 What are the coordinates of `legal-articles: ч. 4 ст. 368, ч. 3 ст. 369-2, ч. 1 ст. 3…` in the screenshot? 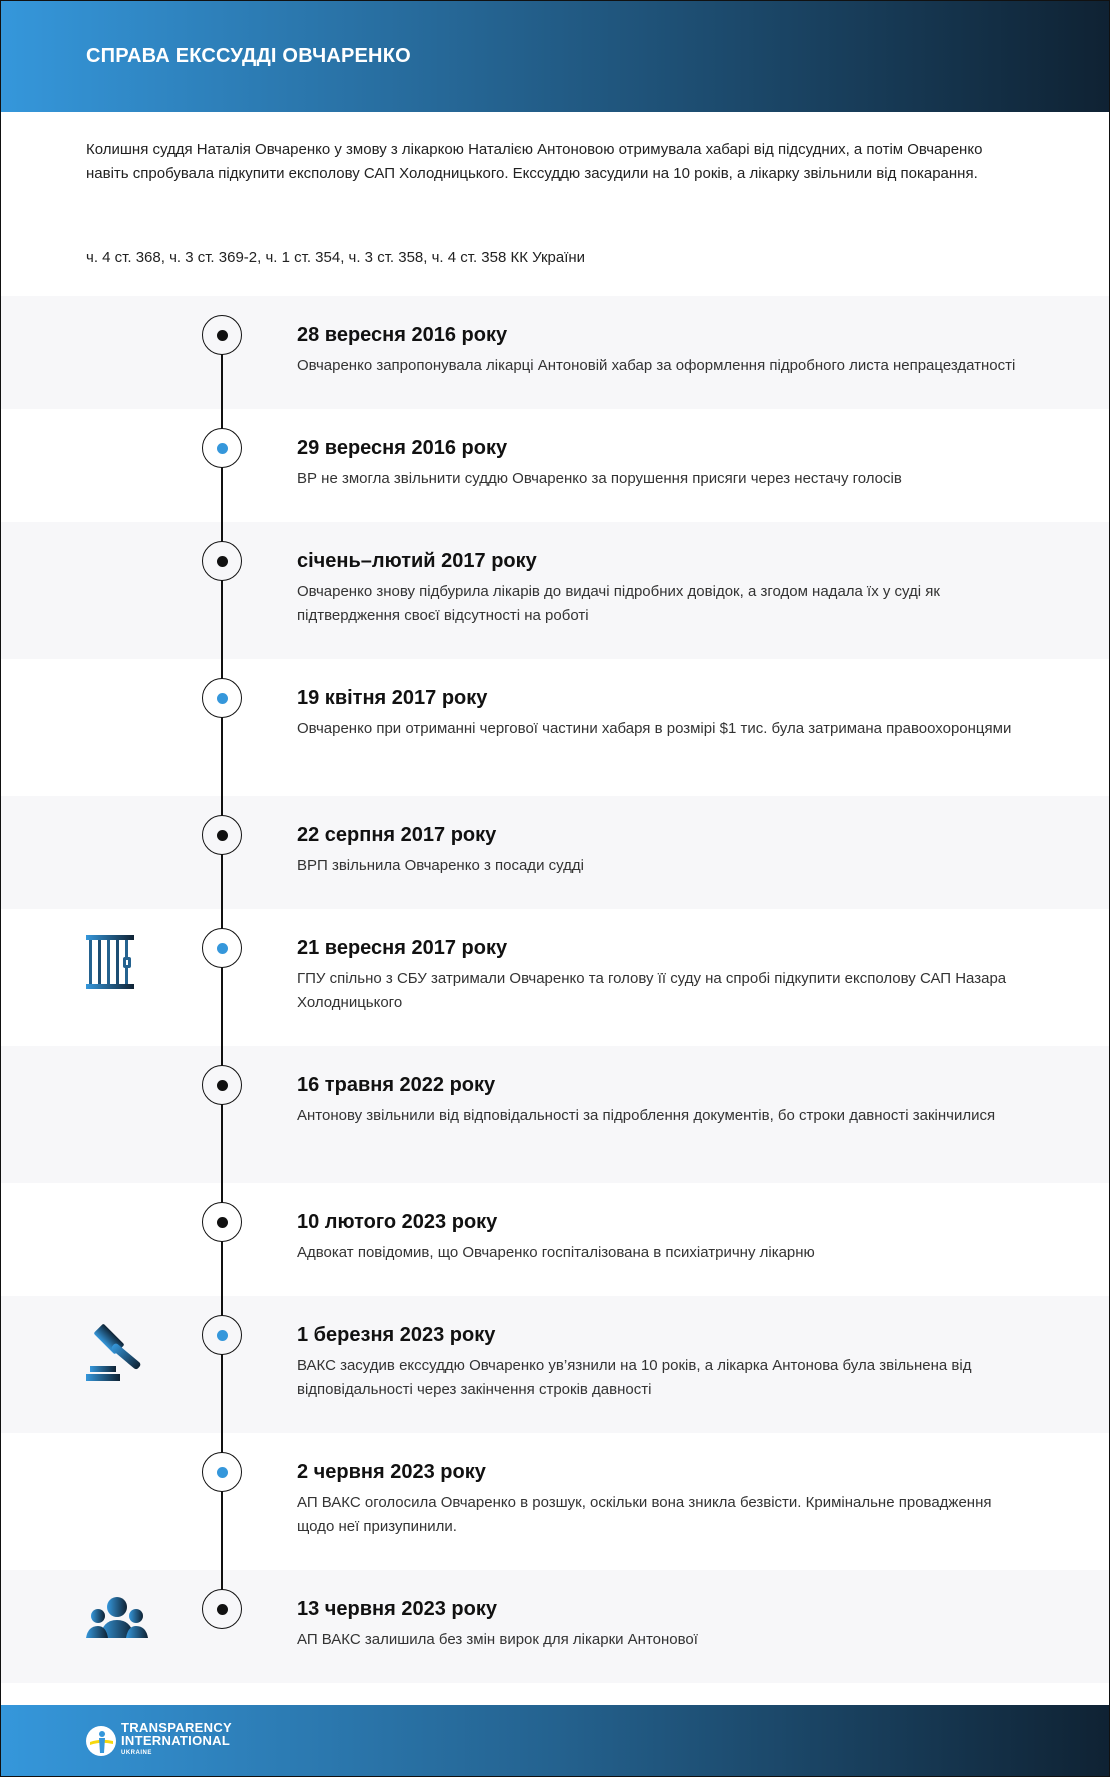 It's located at (336, 257).